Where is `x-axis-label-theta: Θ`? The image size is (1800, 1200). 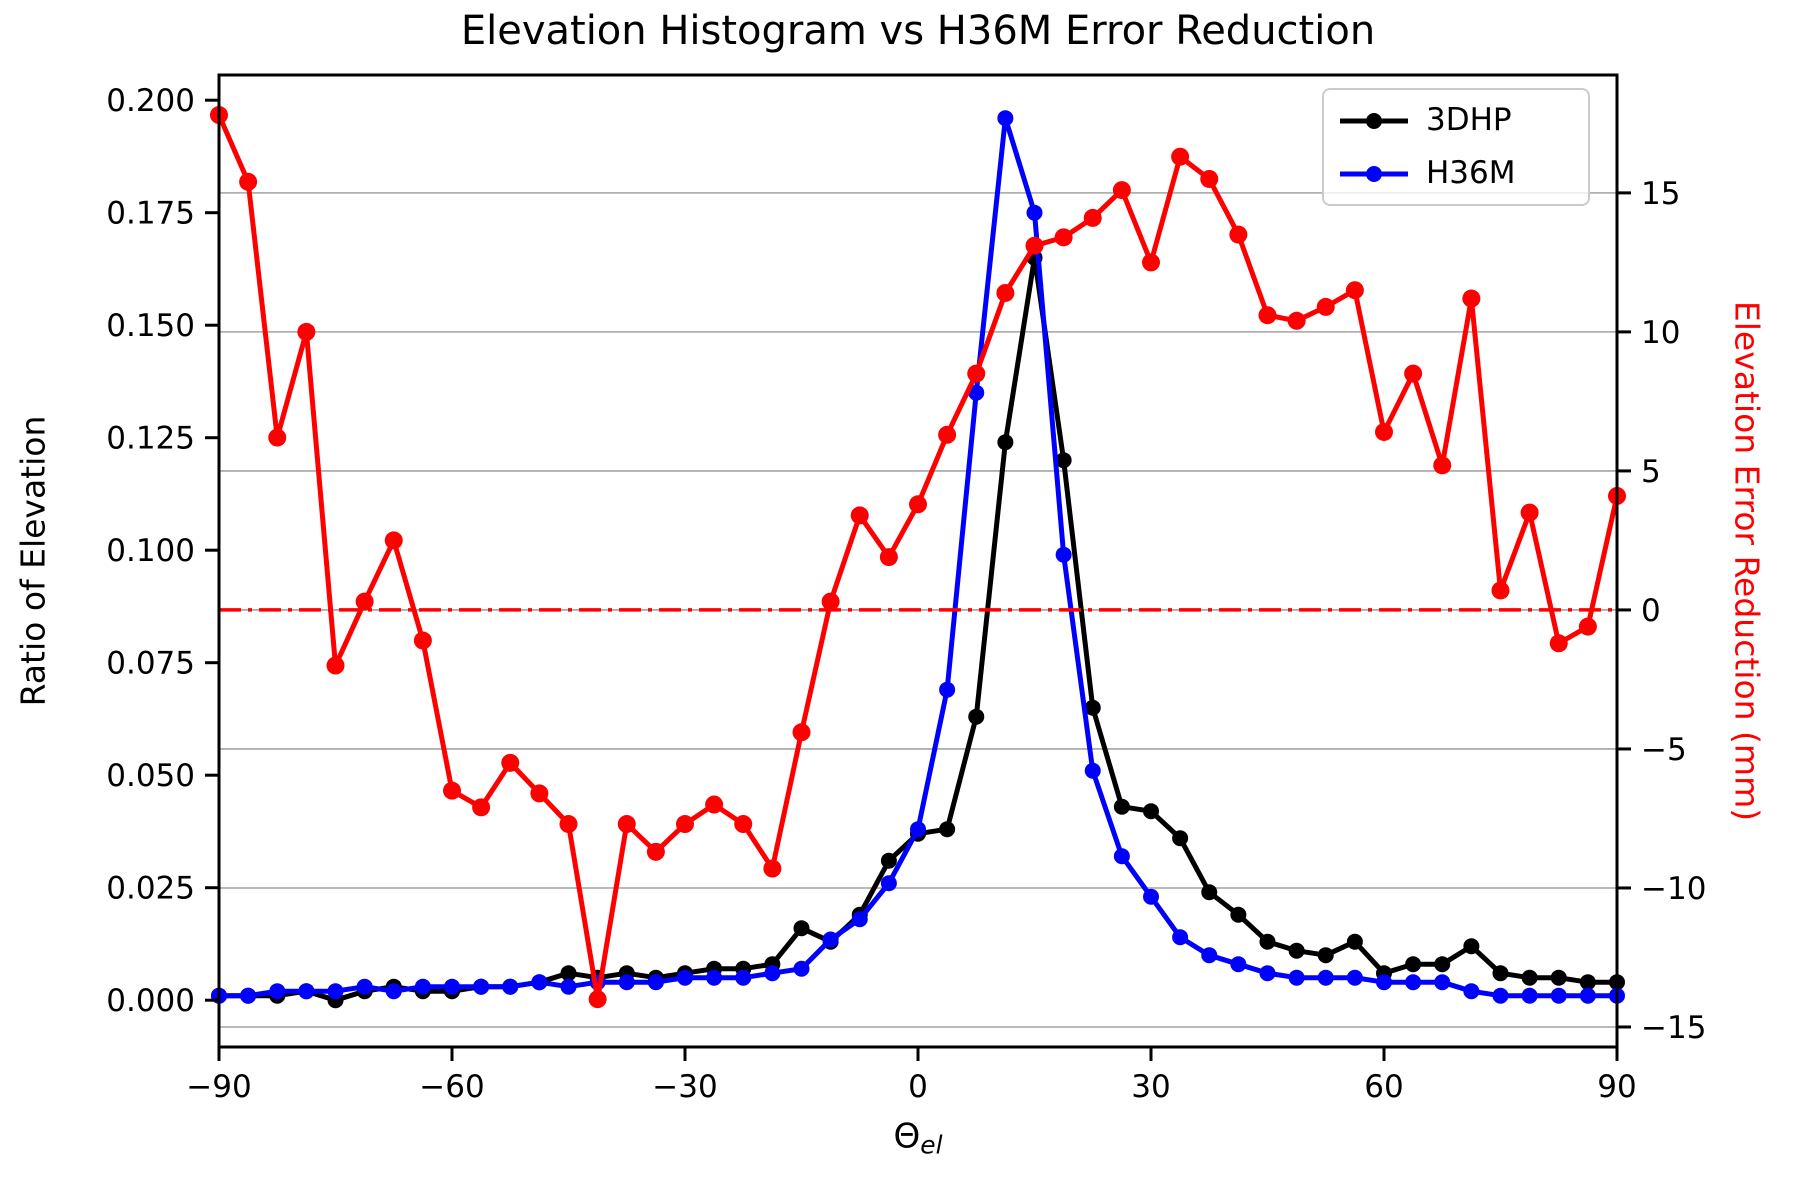
x-axis-label-theta: Θ is located at coordinates (907, 1136).